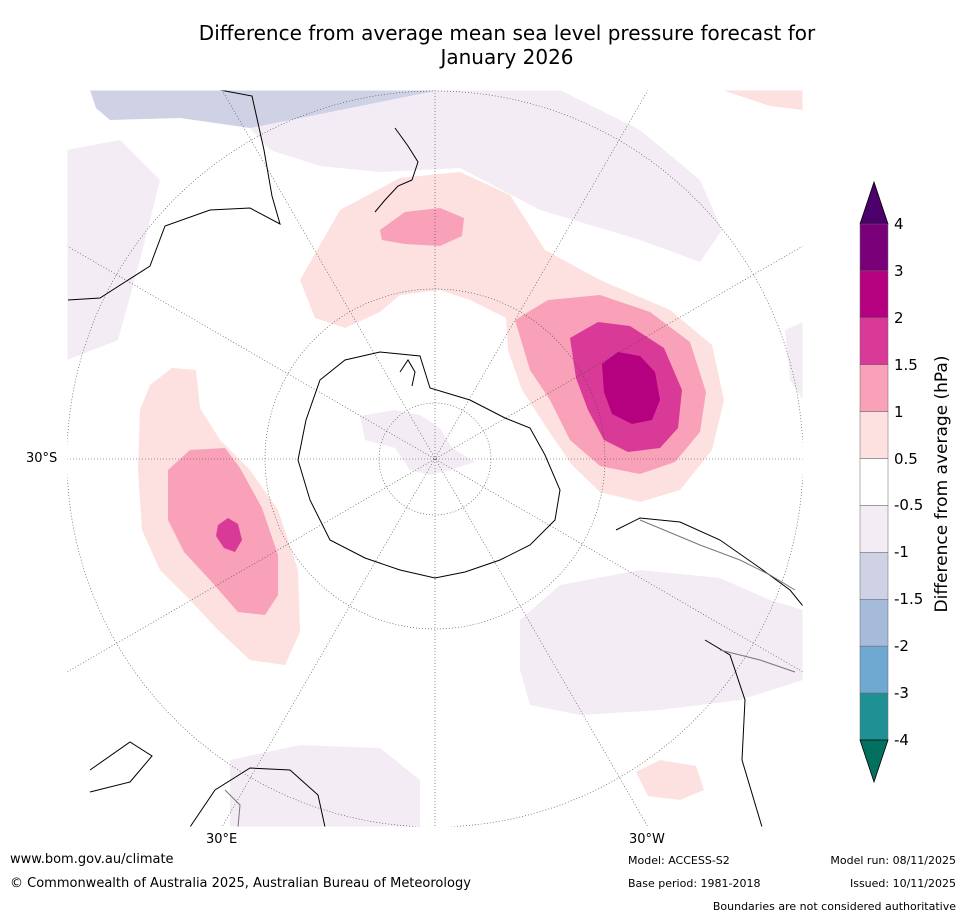 This screenshot has width=965, height=919. I want to click on colorbar-tick-label: 0.5, so click(906, 458).